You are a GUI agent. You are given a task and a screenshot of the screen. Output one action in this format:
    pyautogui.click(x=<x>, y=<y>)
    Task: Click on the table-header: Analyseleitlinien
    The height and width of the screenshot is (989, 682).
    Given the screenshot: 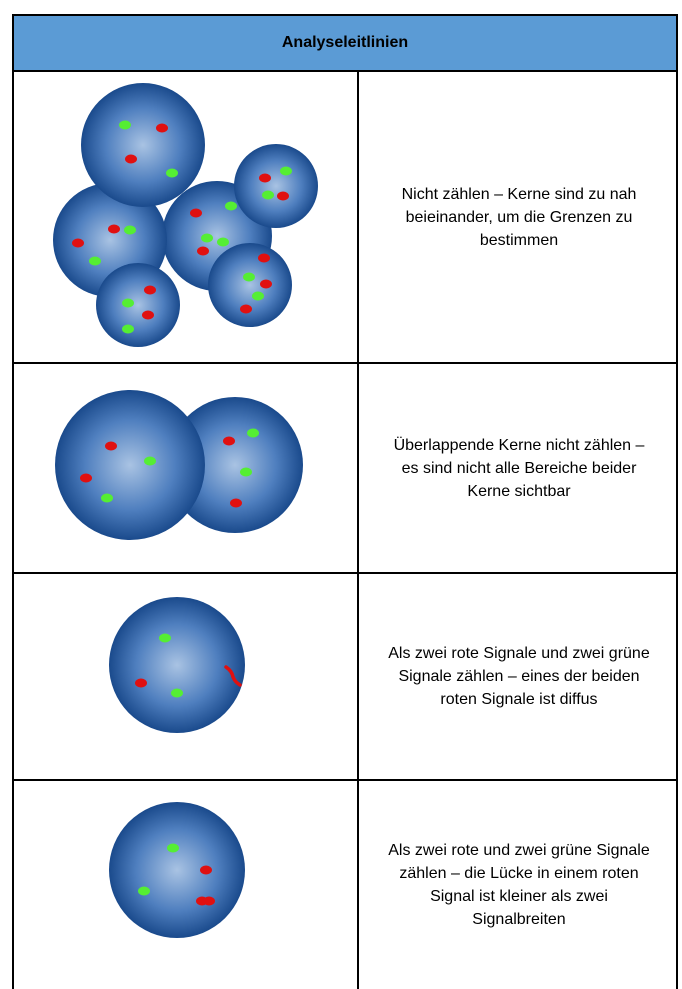 What is the action you would take?
    pyautogui.click(x=345, y=43)
    